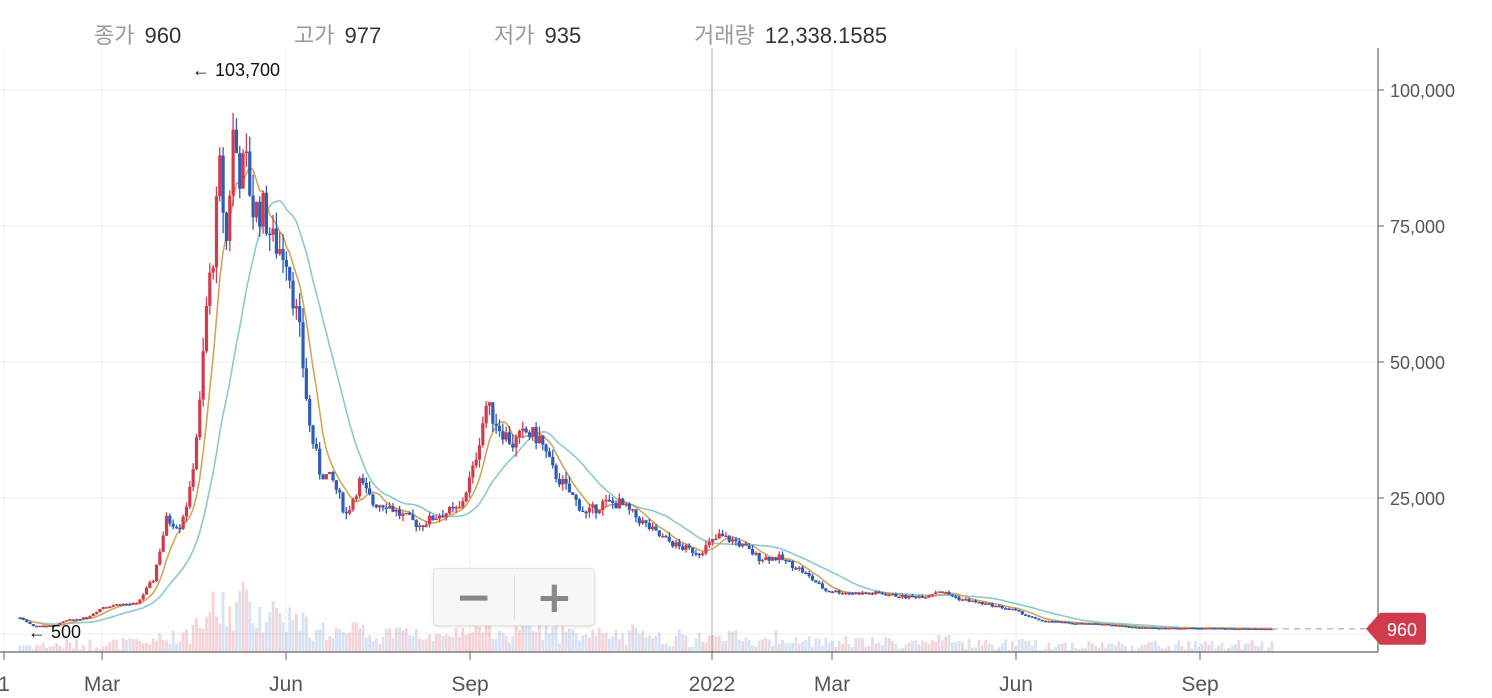 The height and width of the screenshot is (698, 1492). I want to click on volume-label: 거래량, so click(724, 35).